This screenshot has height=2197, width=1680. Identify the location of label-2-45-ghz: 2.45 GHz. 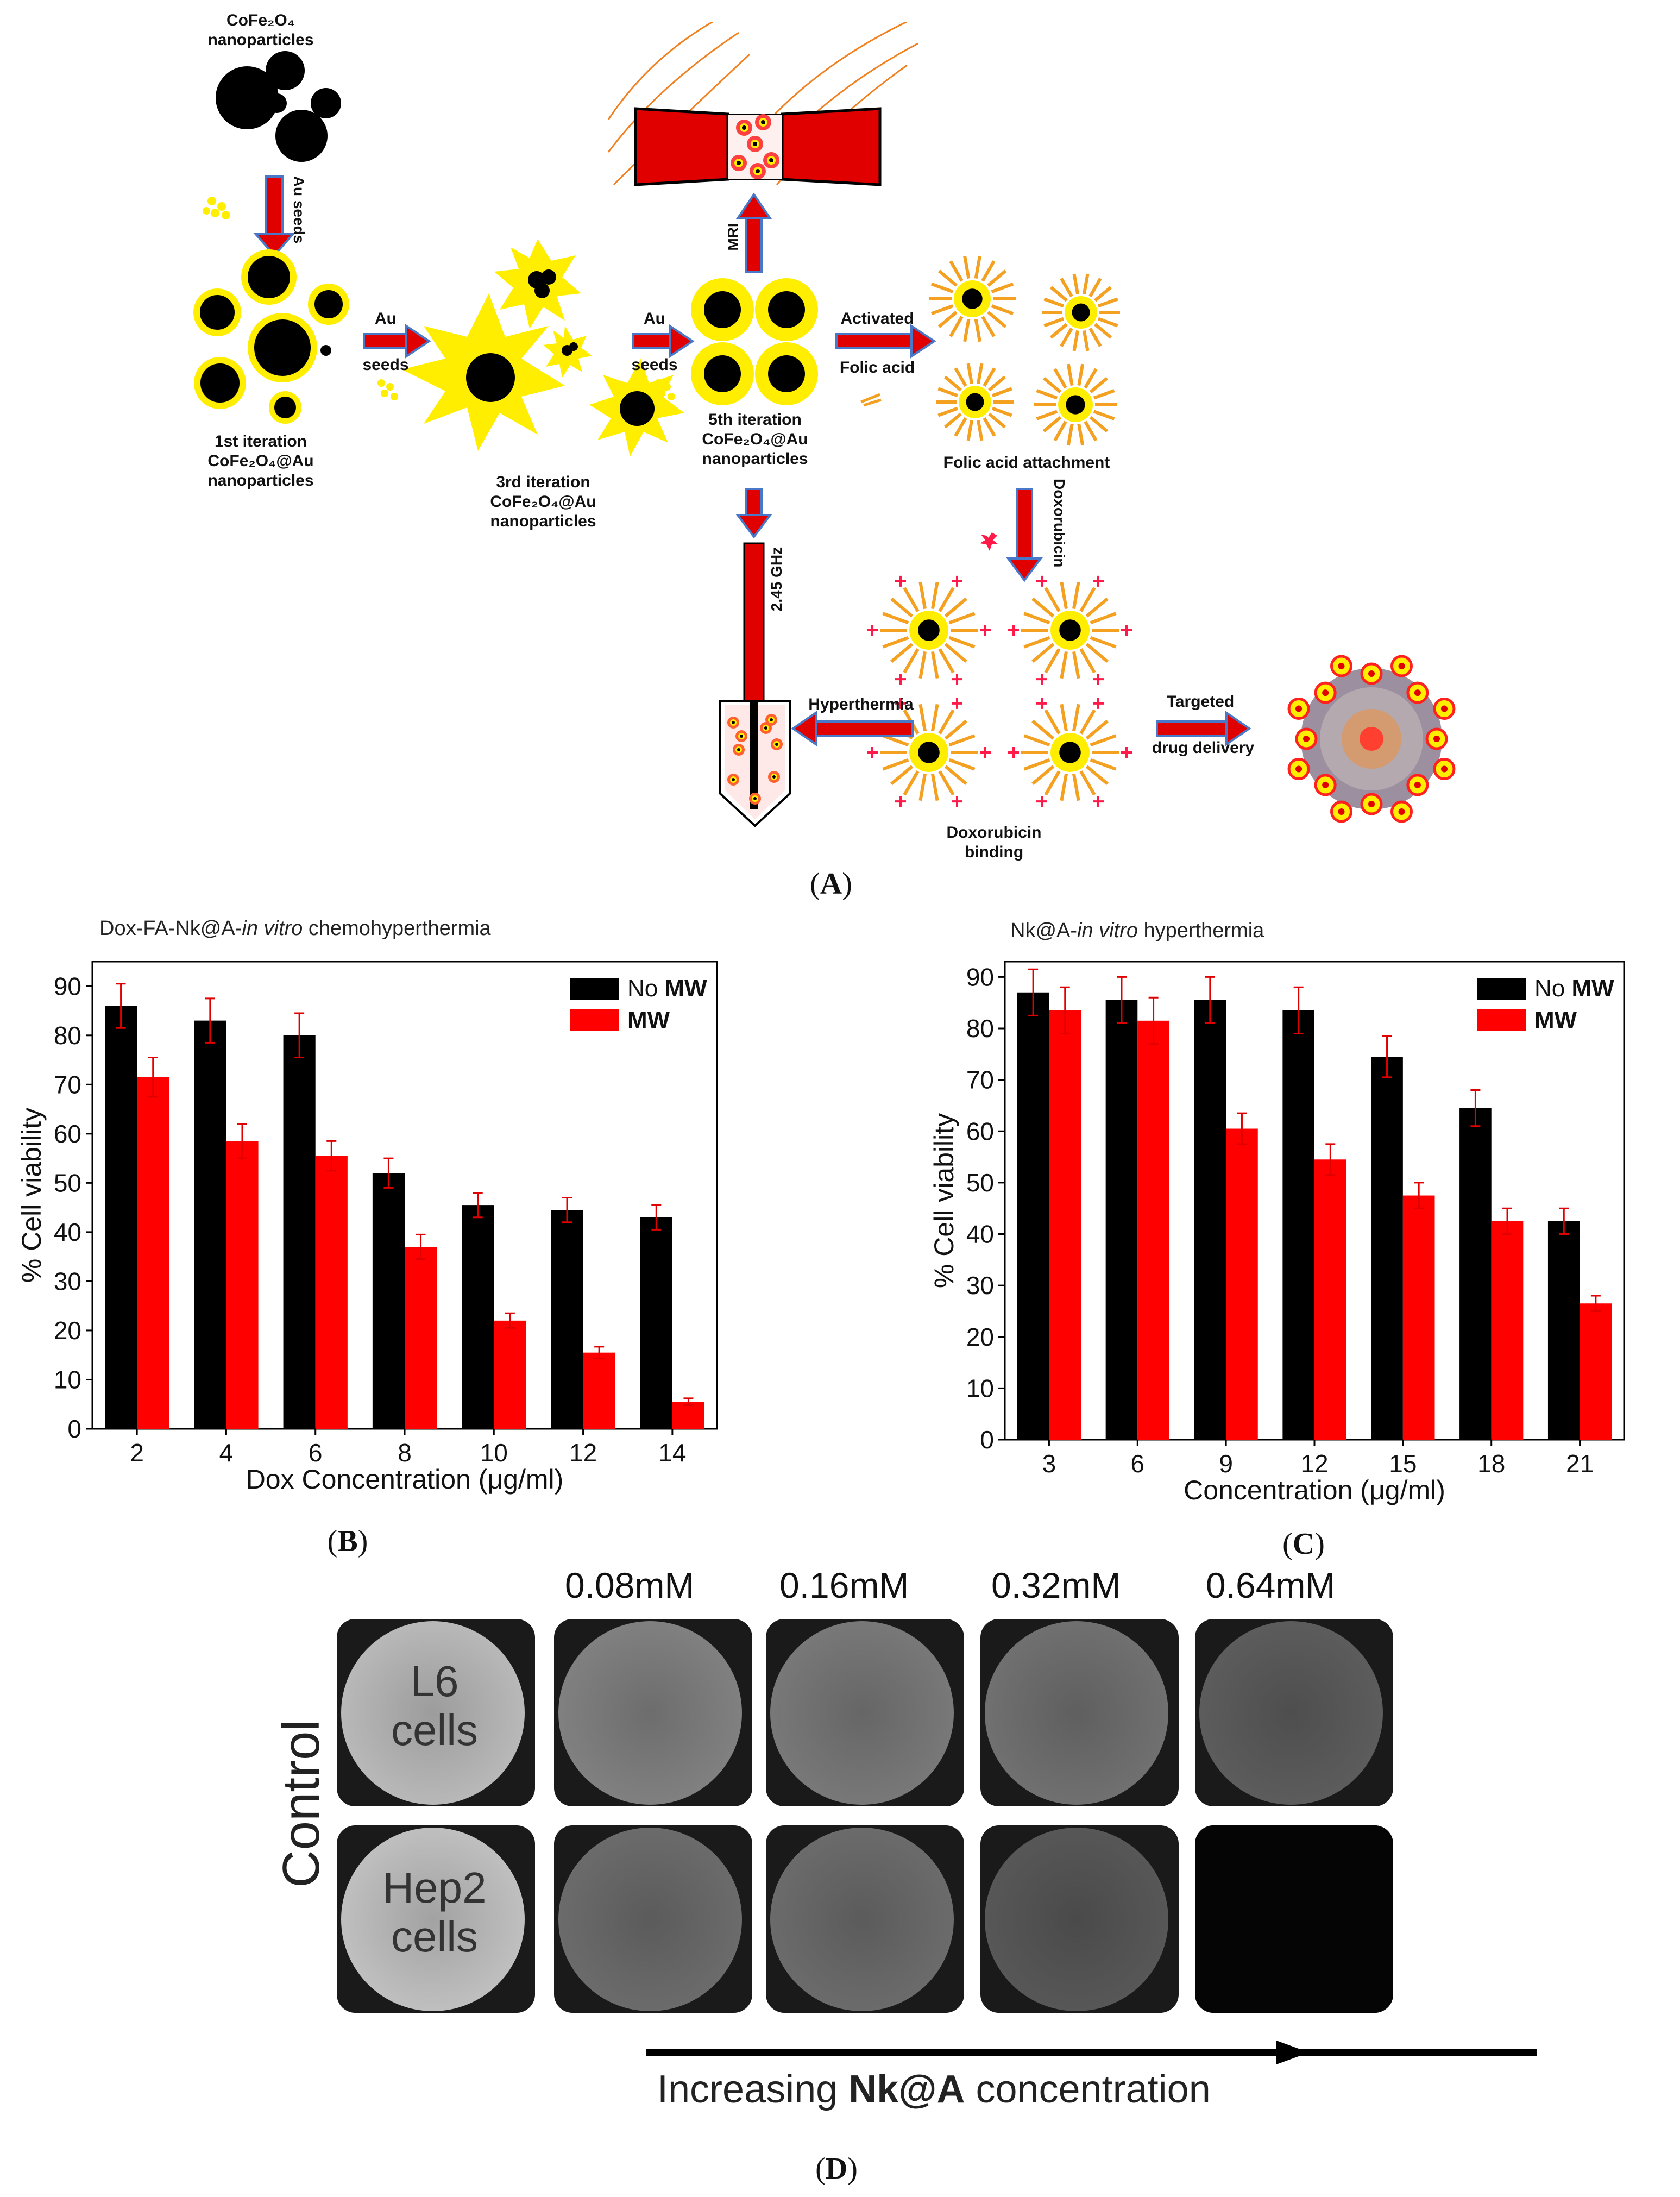
(777, 580).